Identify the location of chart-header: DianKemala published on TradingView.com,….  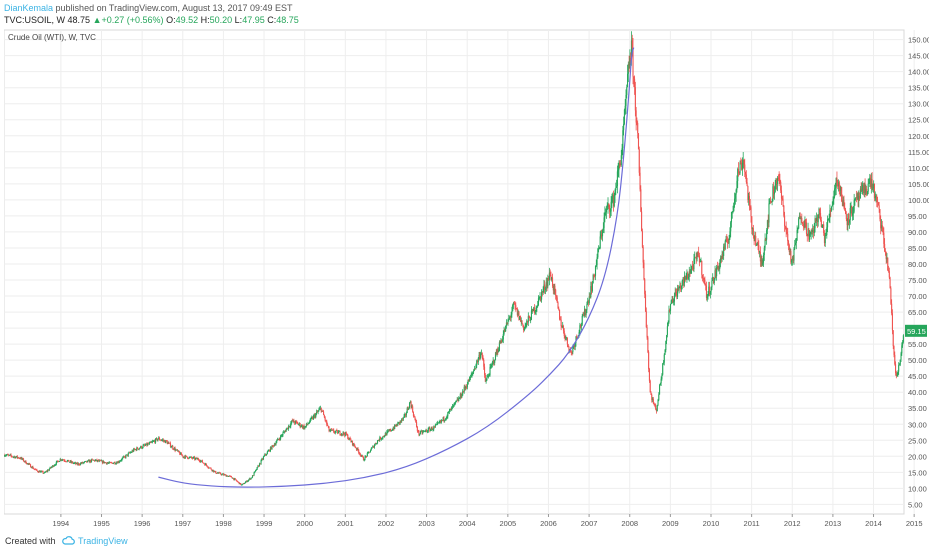
(464, 14).